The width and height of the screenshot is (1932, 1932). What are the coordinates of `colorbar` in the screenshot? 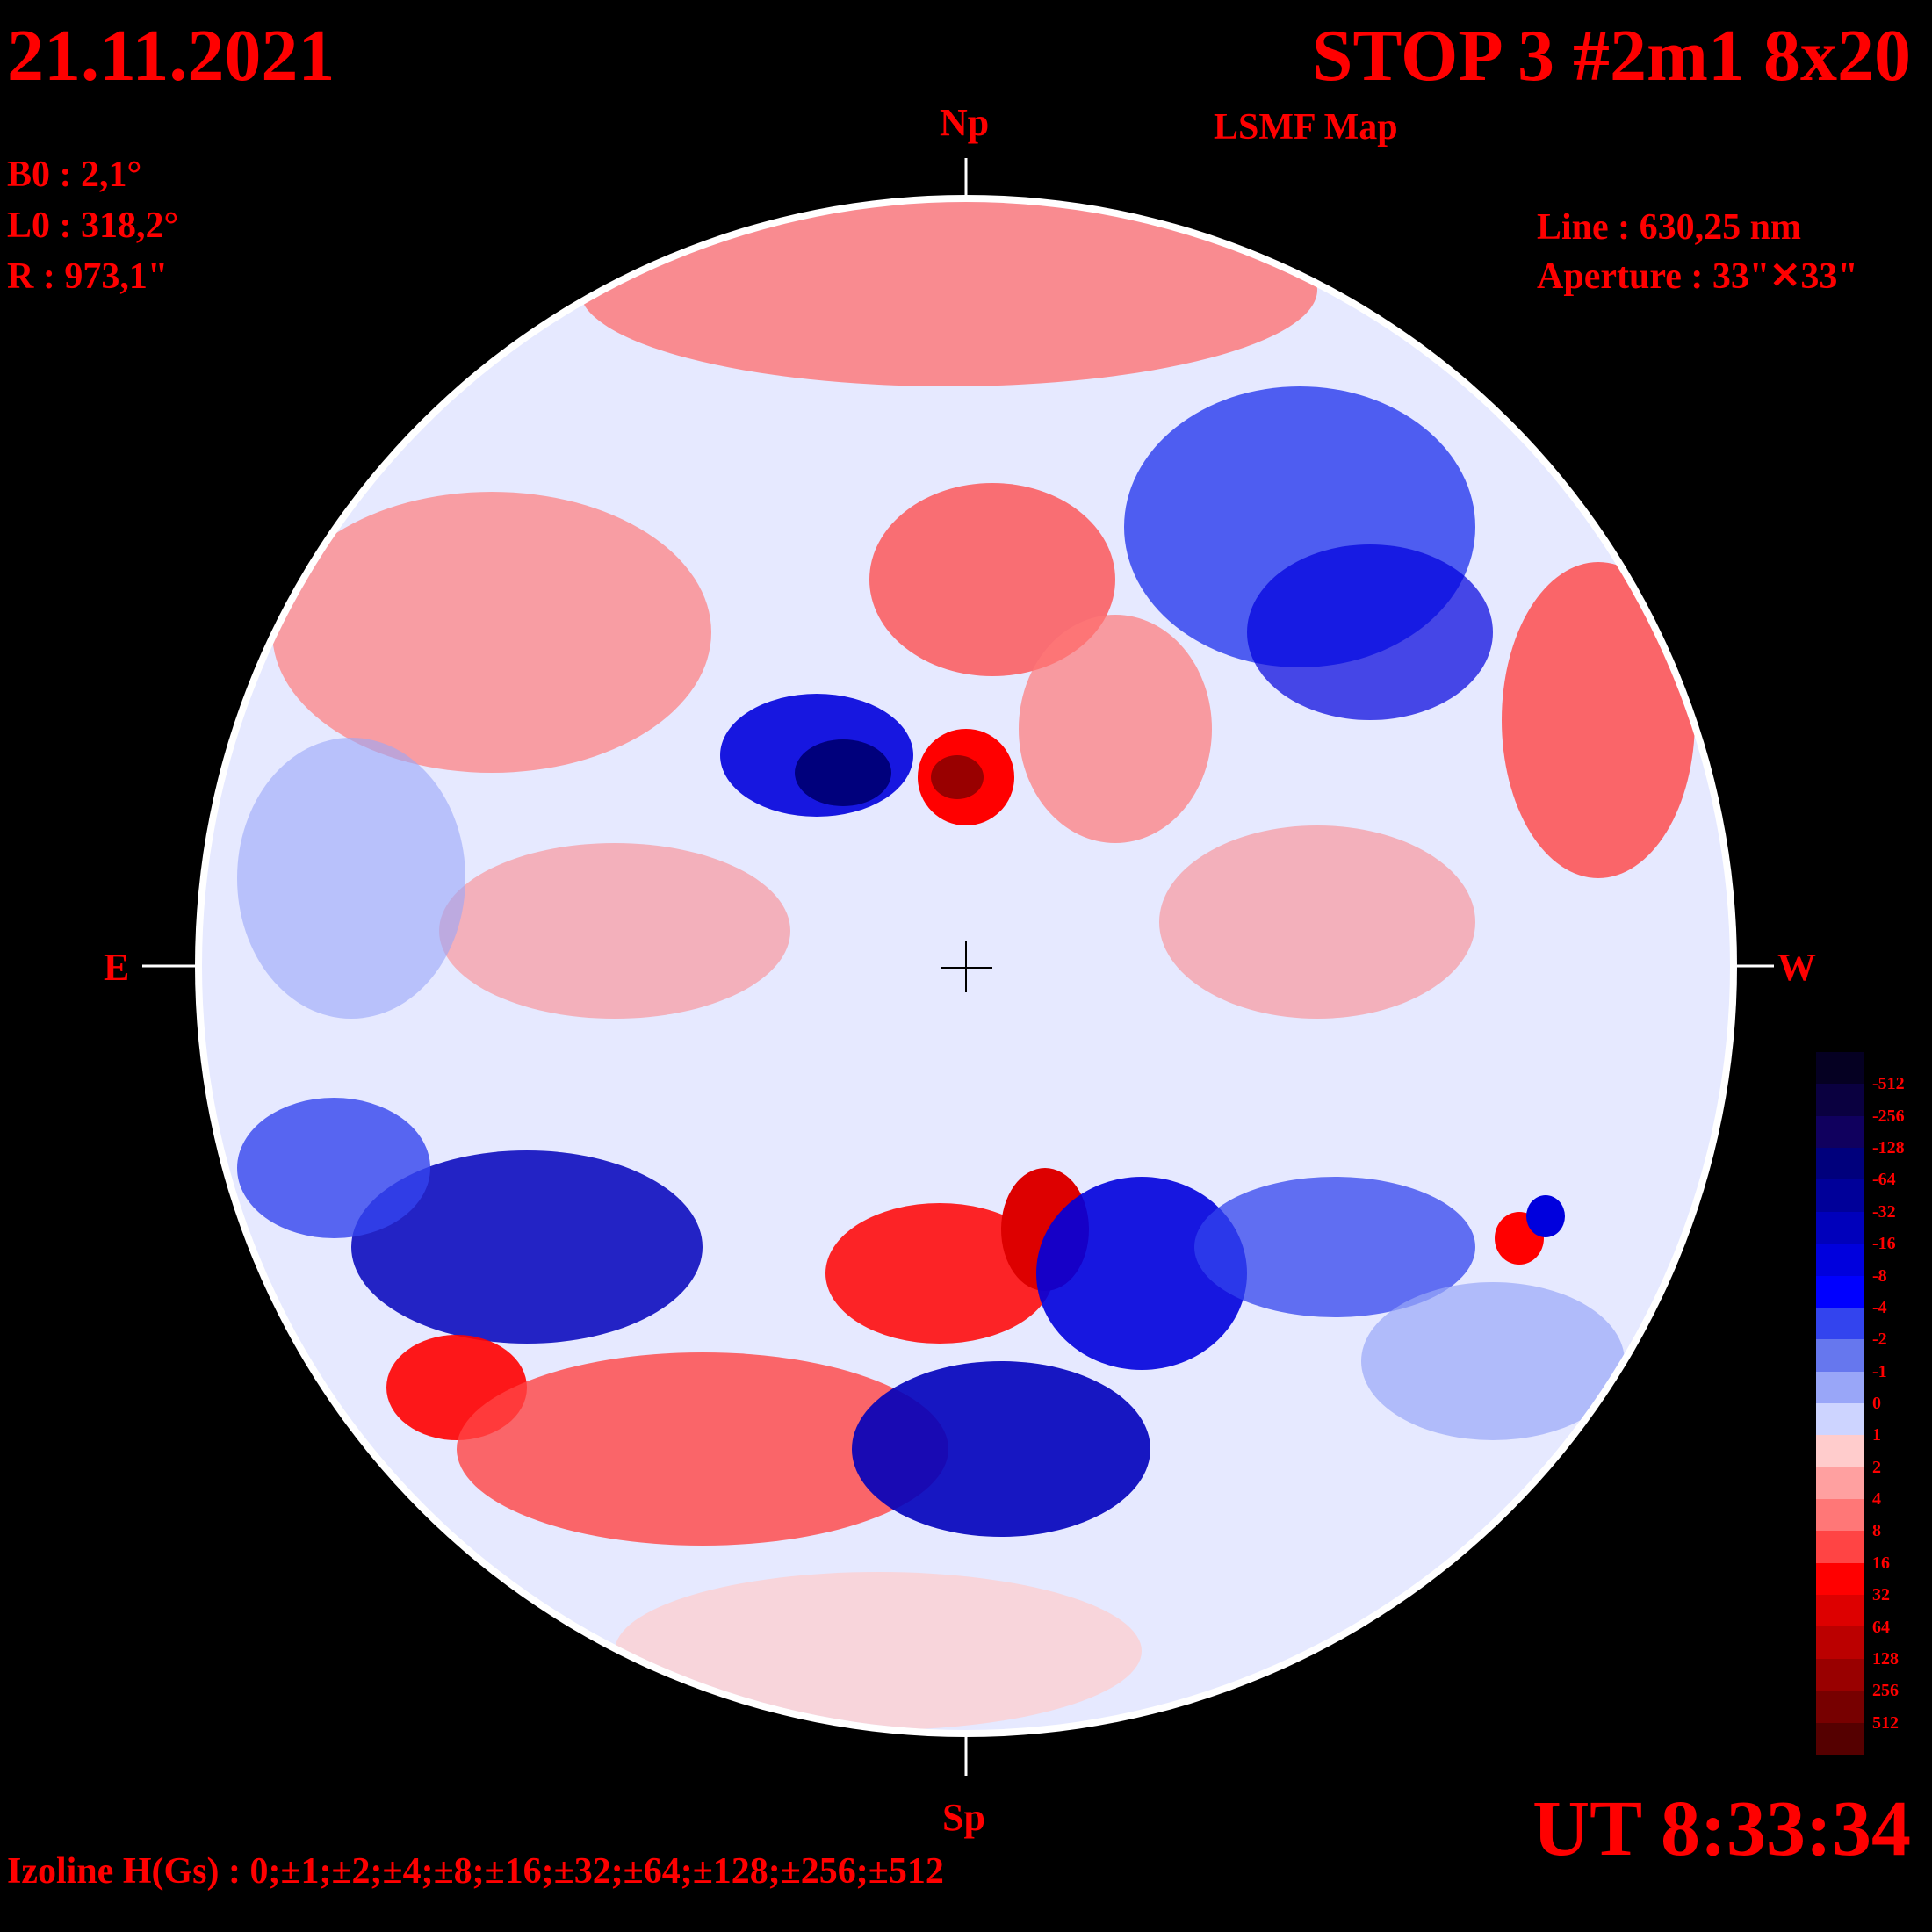 It's located at (1840, 1403).